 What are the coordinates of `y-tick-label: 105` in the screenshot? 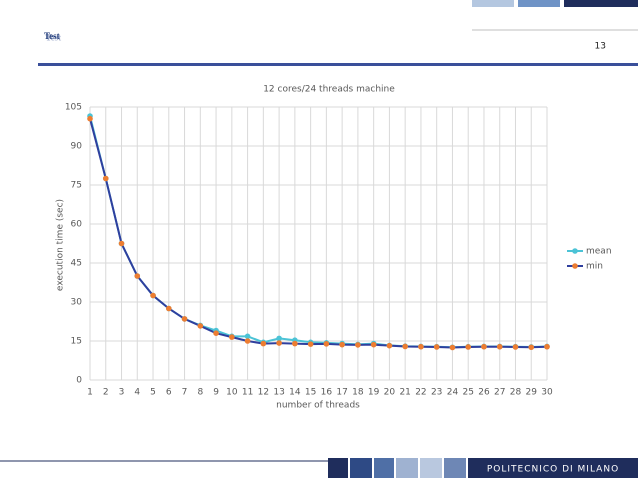 It's located at (73, 108).